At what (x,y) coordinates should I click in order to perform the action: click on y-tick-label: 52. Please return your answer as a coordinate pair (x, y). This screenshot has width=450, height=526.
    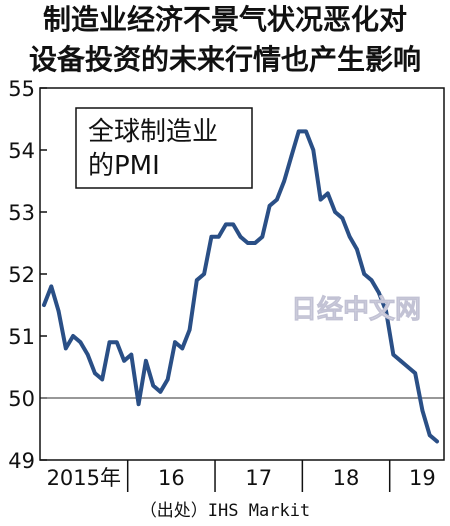
    Looking at the image, I should click on (21, 275).